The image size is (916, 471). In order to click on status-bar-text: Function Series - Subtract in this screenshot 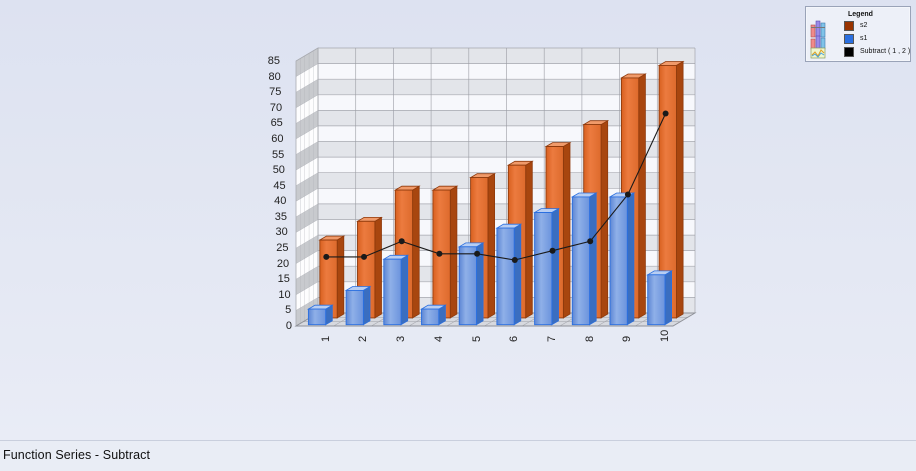, I will do `click(77, 455)`.